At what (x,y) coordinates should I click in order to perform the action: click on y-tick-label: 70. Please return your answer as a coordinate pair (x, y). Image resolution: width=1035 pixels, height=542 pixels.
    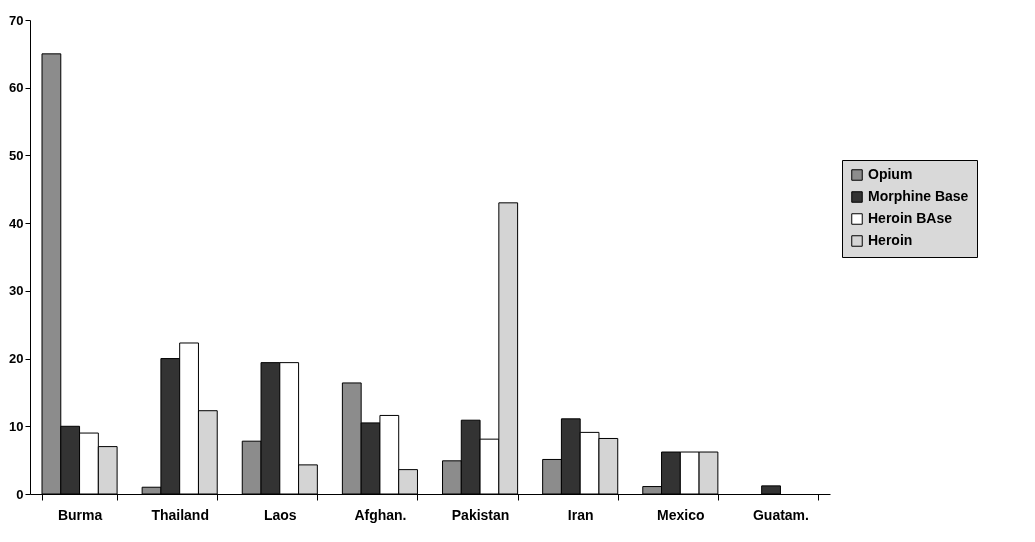
    Looking at the image, I should click on (16, 20).